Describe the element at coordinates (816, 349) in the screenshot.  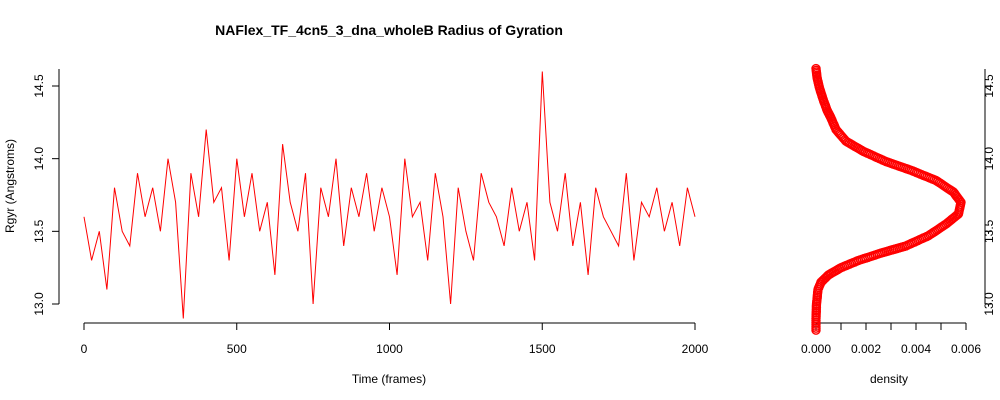
I see `density-x-tick-label: 0.000` at that location.